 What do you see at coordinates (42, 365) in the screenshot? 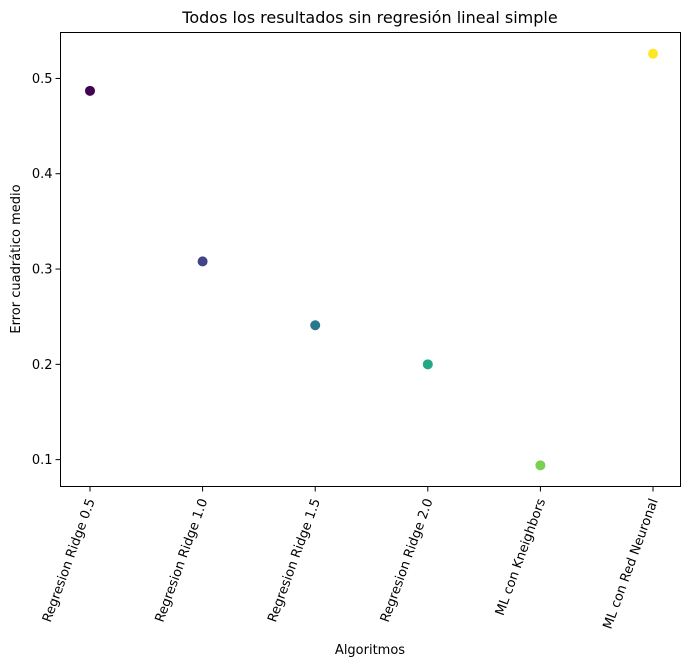
I see `y-tick-label: 0.2` at bounding box center [42, 365].